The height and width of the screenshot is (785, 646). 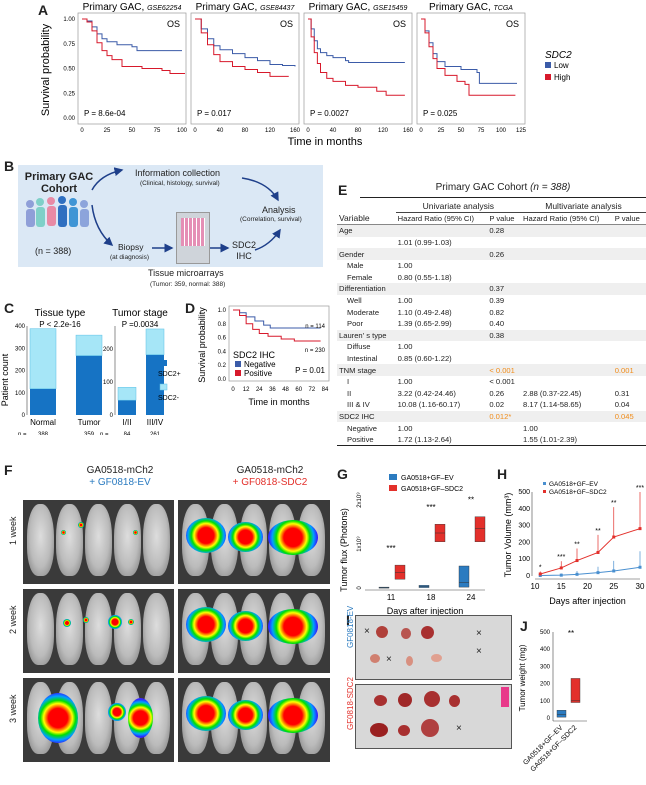 I want to click on y-tick: 0.25, so click(x=69, y=94).